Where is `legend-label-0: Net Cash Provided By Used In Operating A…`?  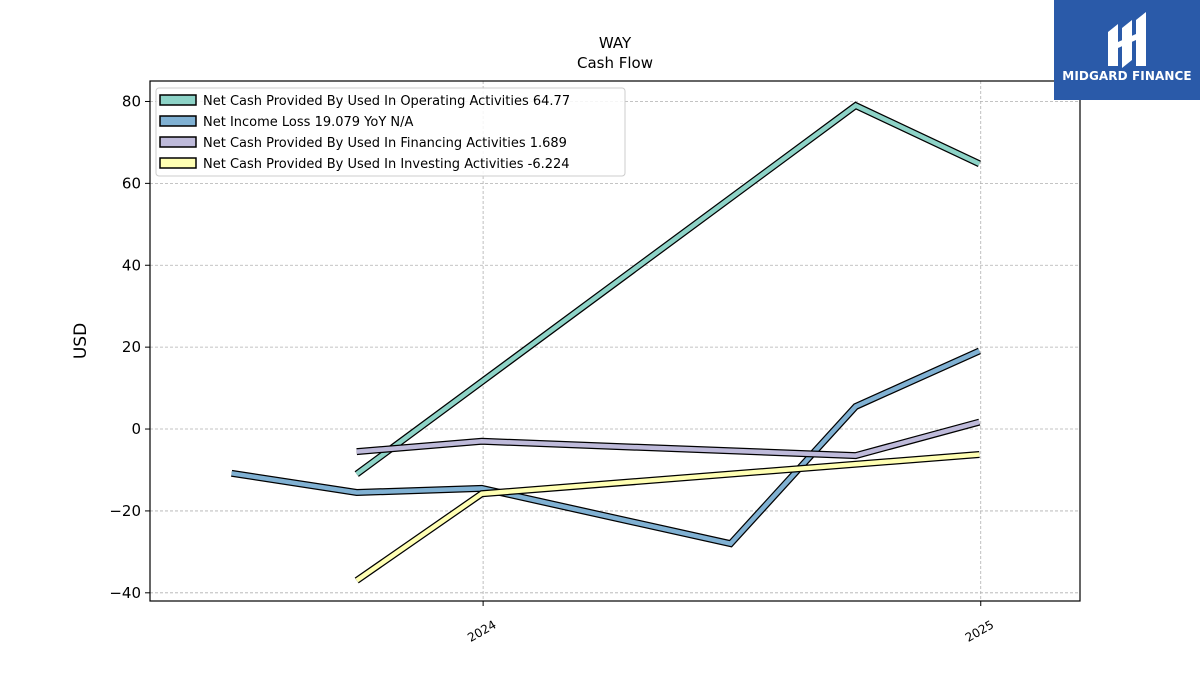 legend-label-0: Net Cash Provided By Used In Operating A… is located at coordinates (386, 101).